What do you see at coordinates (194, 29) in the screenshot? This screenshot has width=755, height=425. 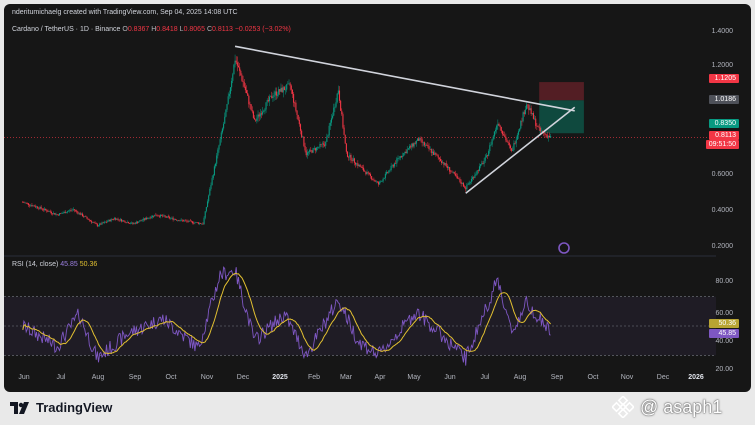 I see `low-value: 0.8065` at bounding box center [194, 29].